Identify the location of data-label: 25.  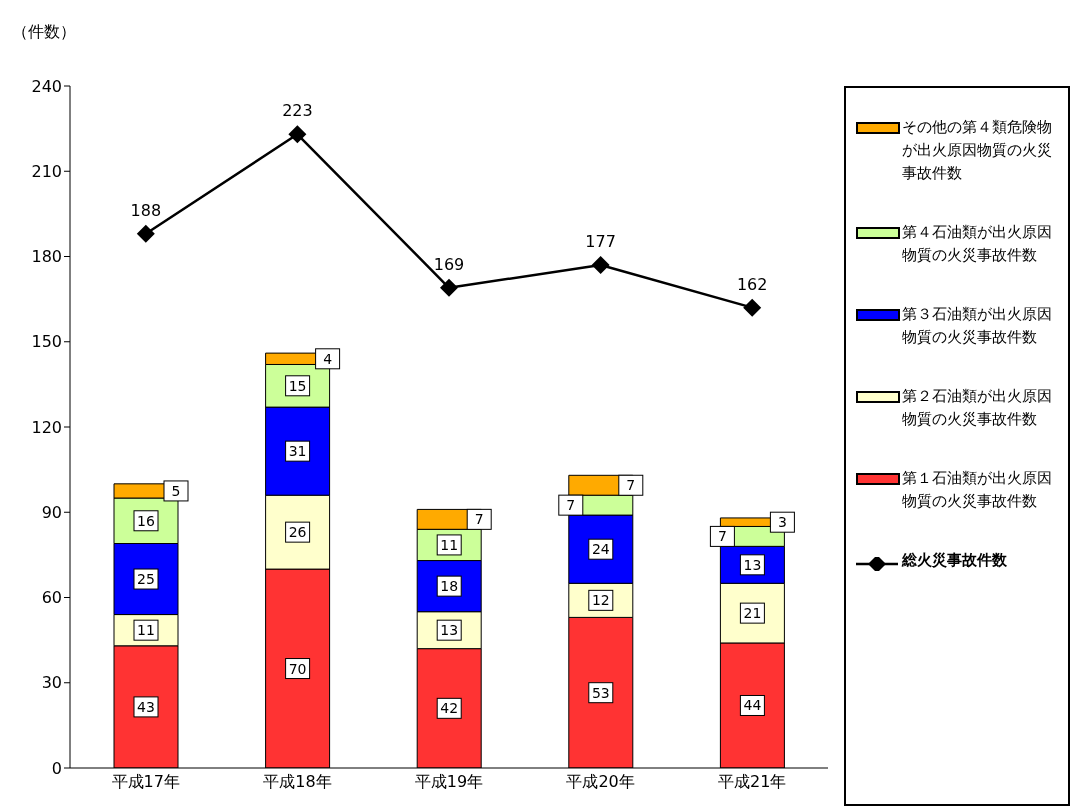
(146, 579).